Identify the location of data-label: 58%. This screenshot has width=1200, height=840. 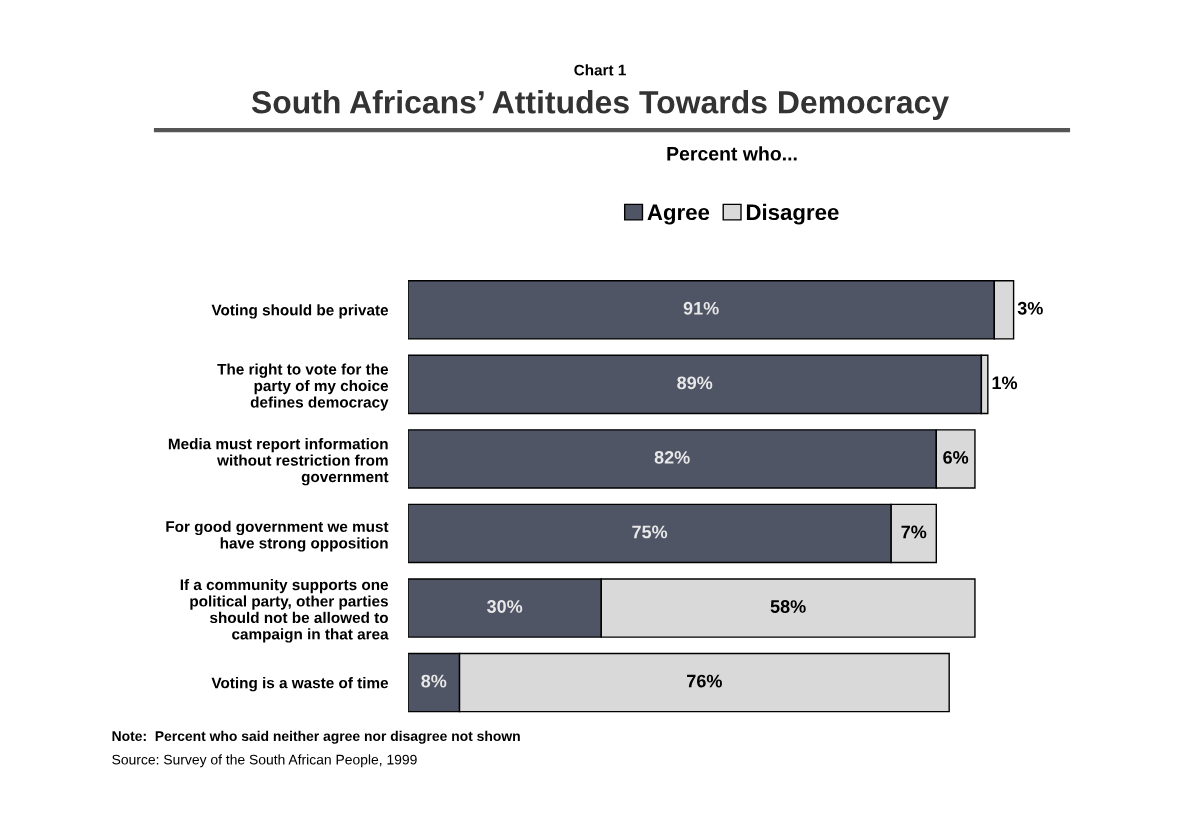
(788, 606).